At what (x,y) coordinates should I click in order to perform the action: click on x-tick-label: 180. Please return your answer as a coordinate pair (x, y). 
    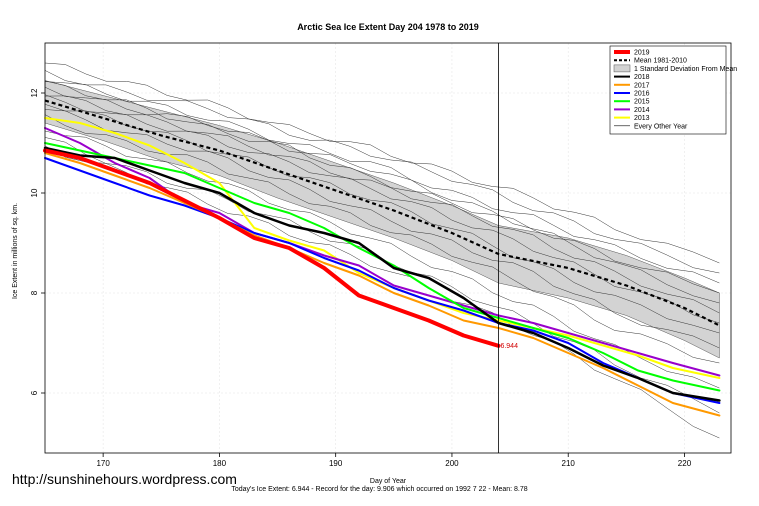
    Looking at the image, I should click on (220, 463).